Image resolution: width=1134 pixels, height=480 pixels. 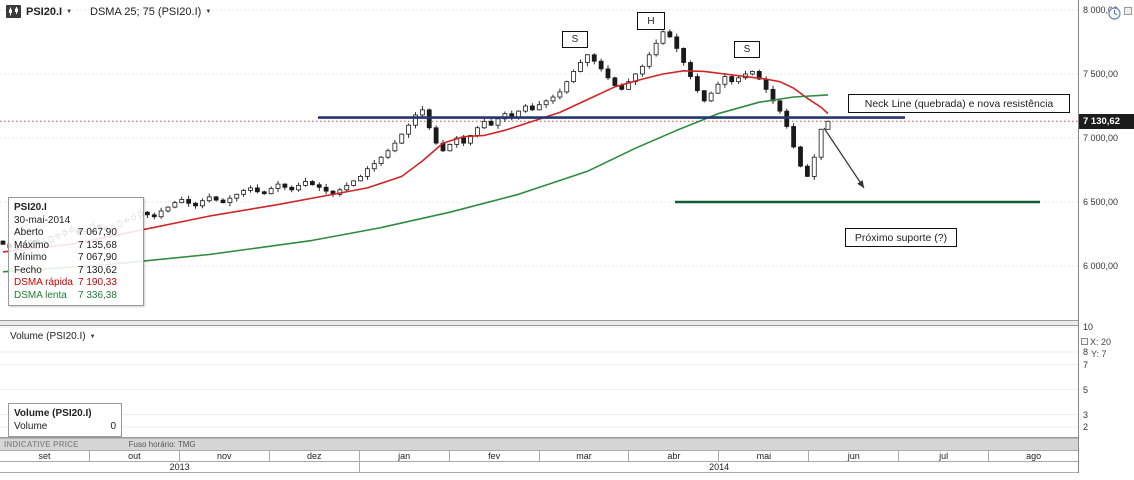 What do you see at coordinates (42, 220) in the screenshot?
I see `tooltip-date: 30-mai-2014` at bounding box center [42, 220].